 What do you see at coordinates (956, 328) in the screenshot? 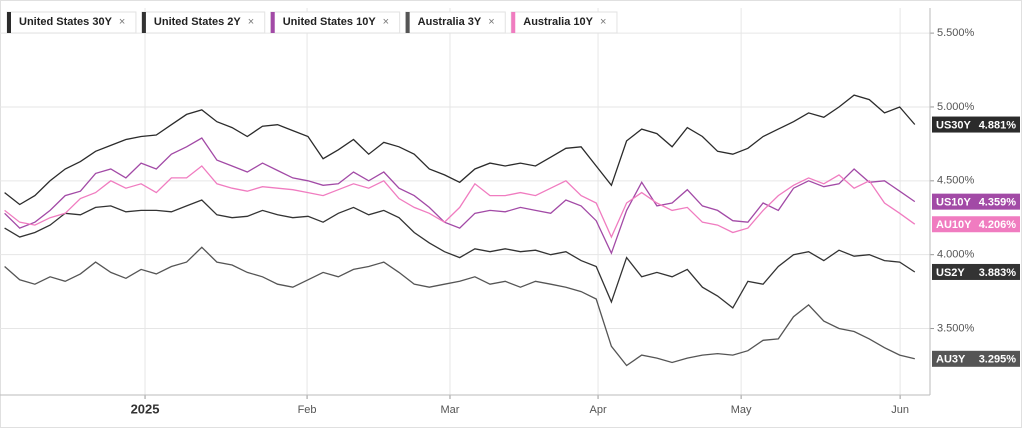
I see `y-tick-label: 3.500%` at bounding box center [956, 328].